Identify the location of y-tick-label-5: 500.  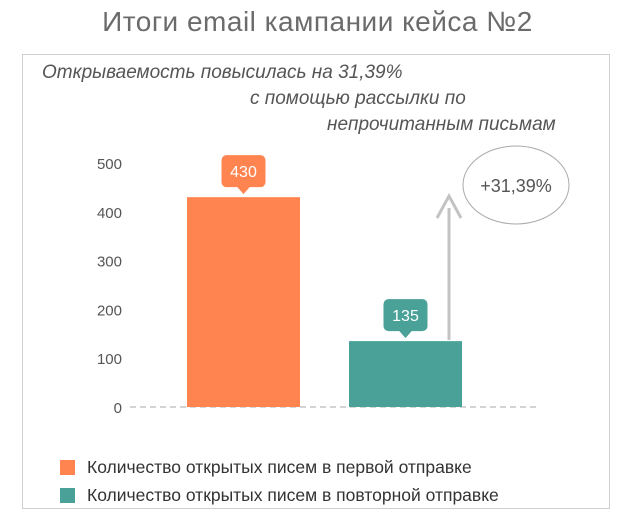
(109, 164).